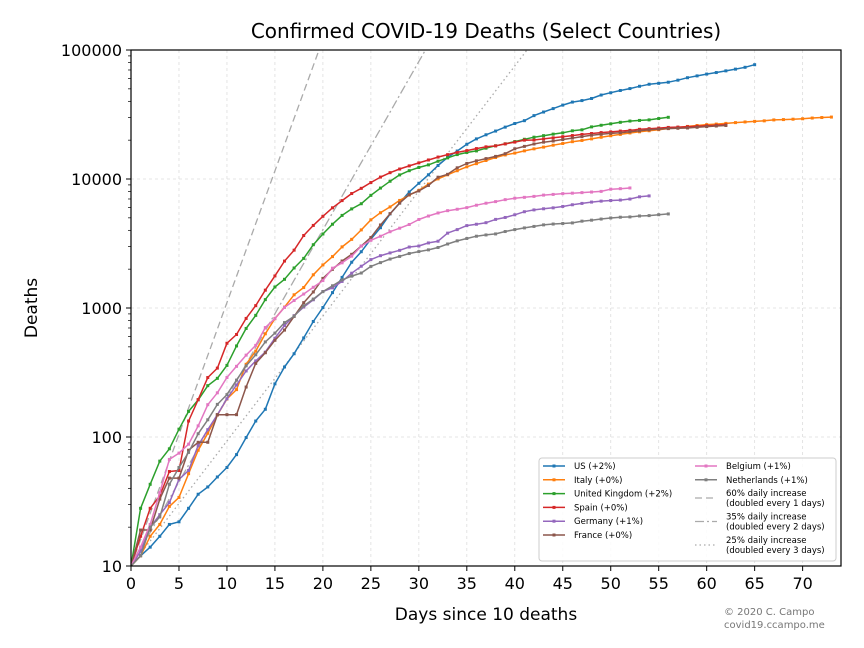  What do you see at coordinates (743, 467) in the screenshot?
I see `legend-entry: Belgium (+1%)` at bounding box center [743, 467].